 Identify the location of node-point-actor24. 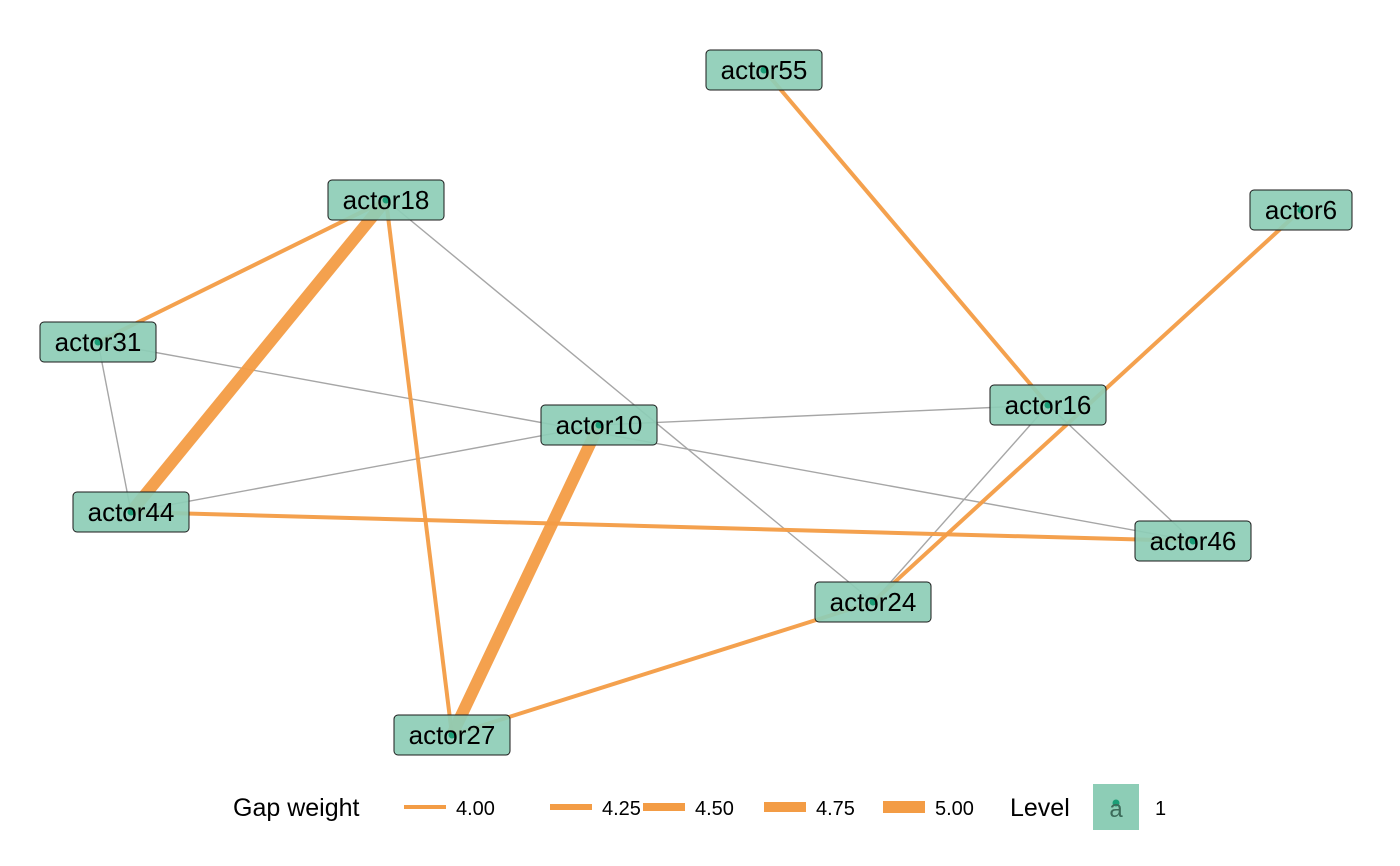
(873, 602).